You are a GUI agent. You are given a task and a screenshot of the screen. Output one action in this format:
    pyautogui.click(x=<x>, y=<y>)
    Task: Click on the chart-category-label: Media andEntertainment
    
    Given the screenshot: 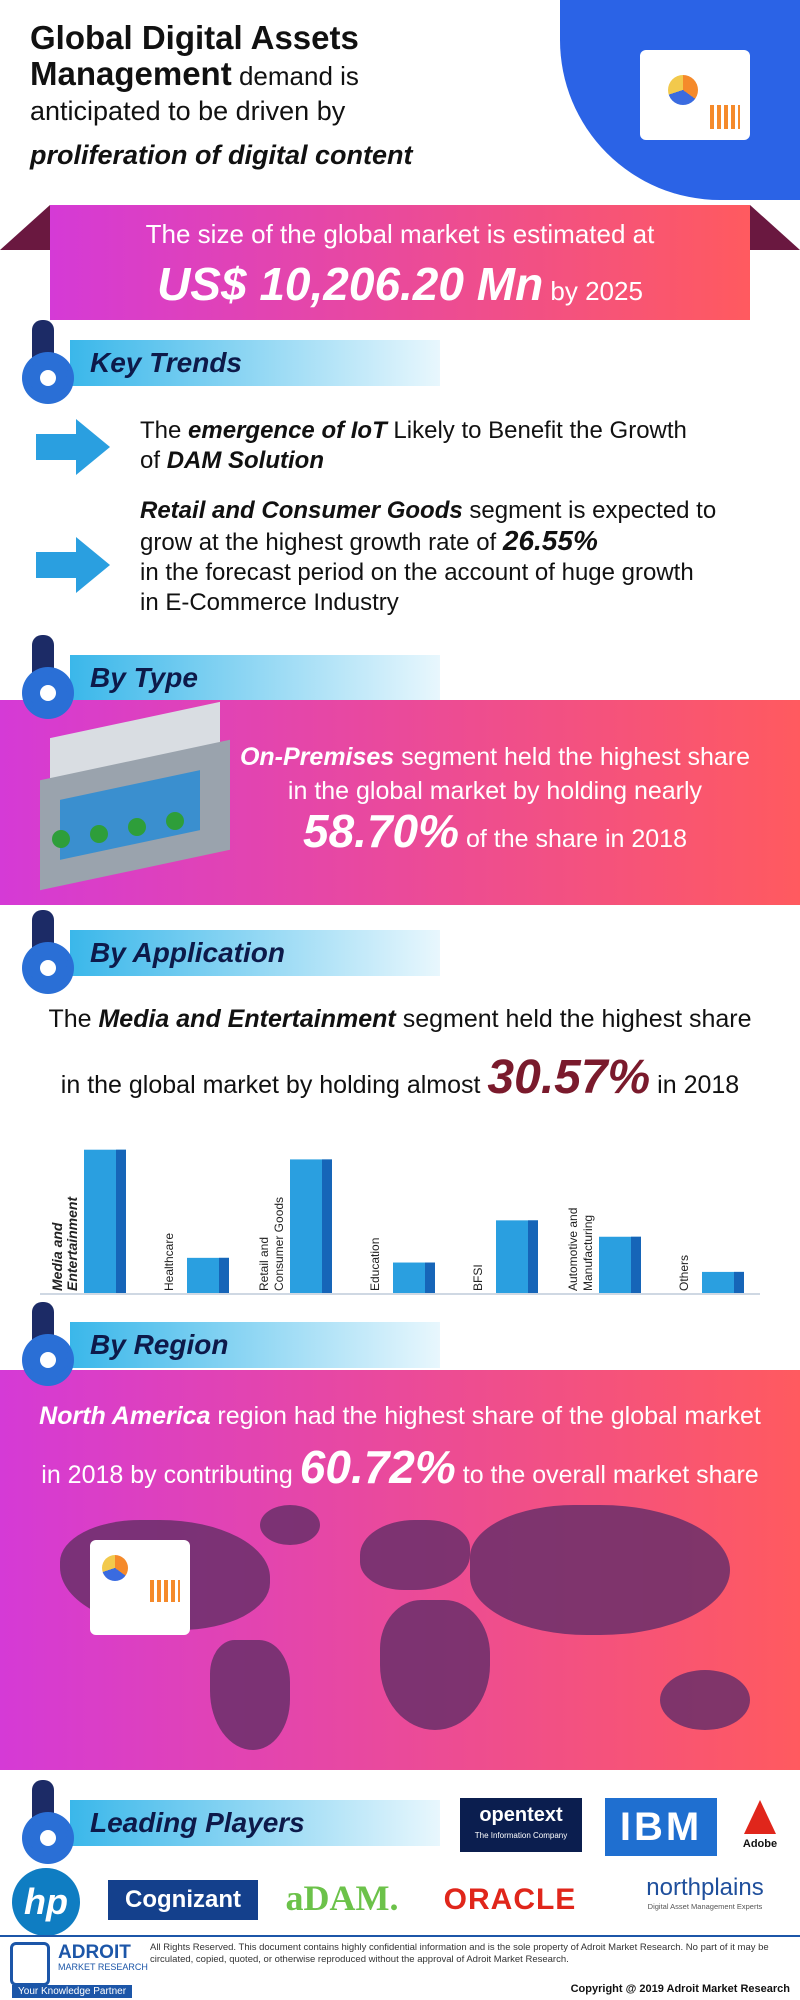 What is the action you would take?
    pyautogui.click(x=64, y=1243)
    